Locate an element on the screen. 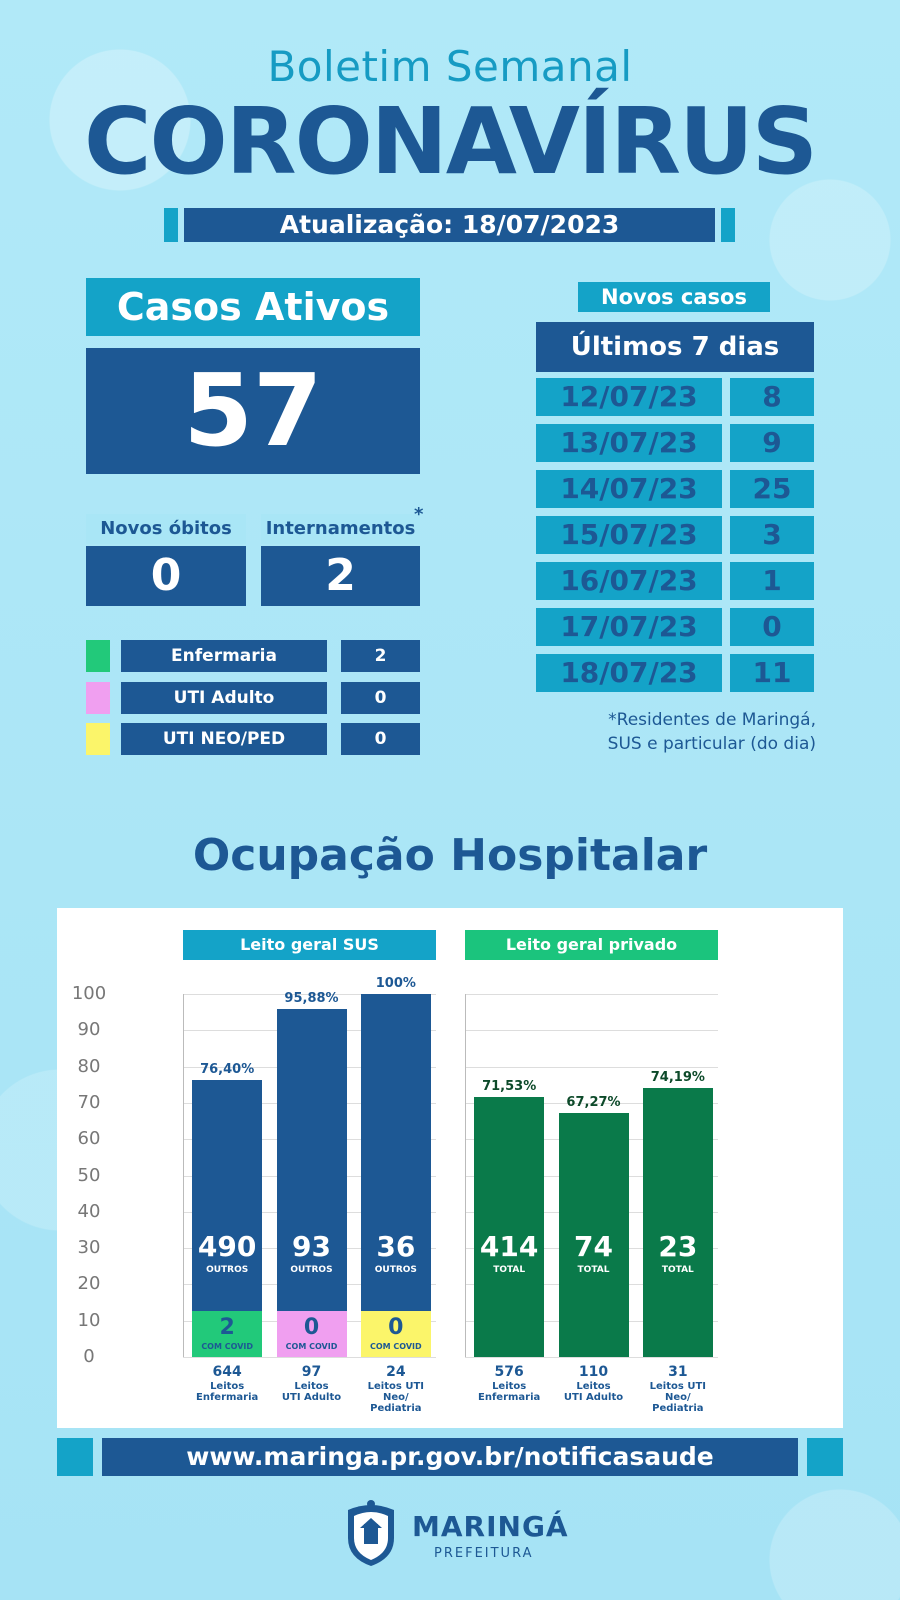  last-7-days-header: Últimos 7 dias is located at coordinates (675, 347).